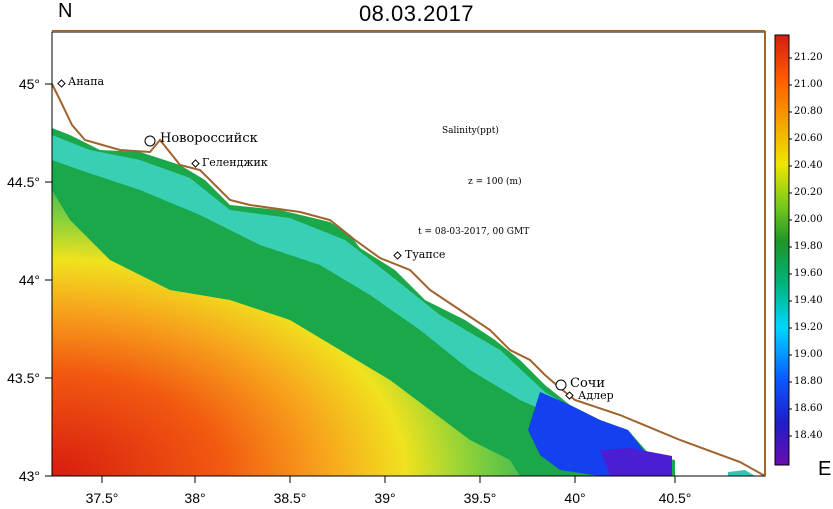 The height and width of the screenshot is (509, 833). Describe the element at coordinates (808, 327) in the screenshot. I see `colorbar-label: 19.20` at that location.